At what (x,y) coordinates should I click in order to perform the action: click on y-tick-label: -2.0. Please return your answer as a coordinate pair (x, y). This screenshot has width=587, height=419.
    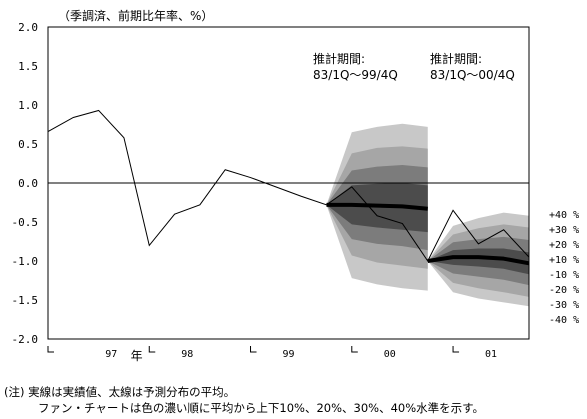
    Looking at the image, I should click on (25, 339).